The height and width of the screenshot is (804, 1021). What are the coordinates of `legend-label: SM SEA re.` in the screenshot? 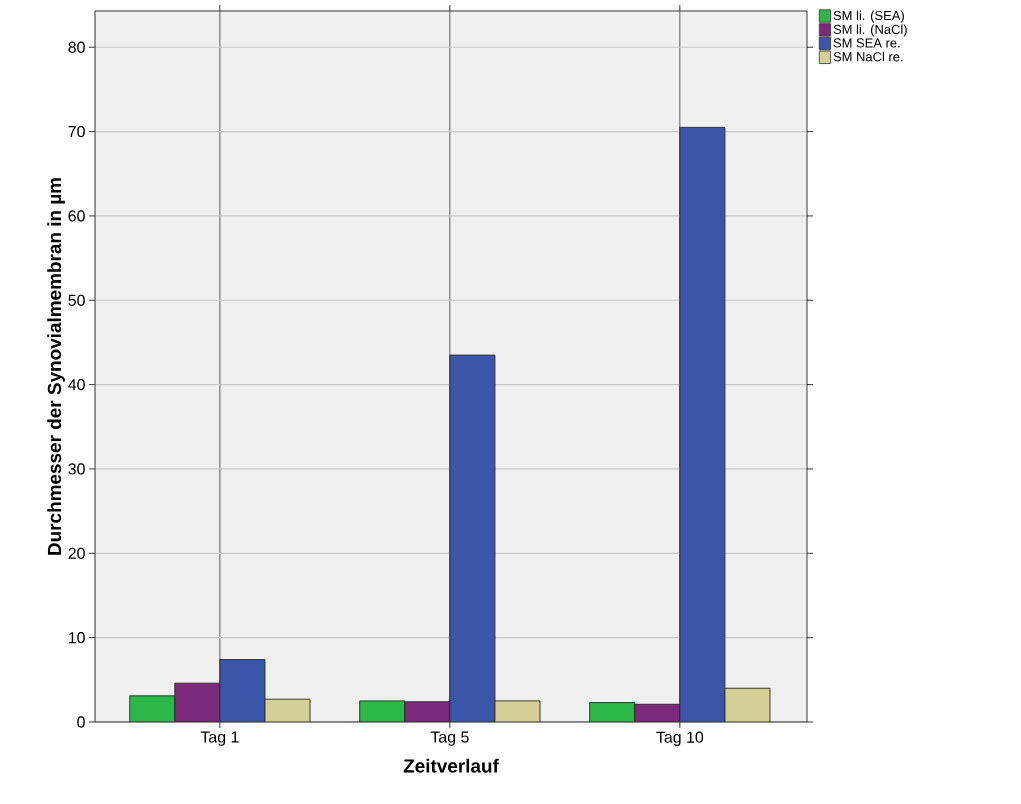 It's located at (866, 43).